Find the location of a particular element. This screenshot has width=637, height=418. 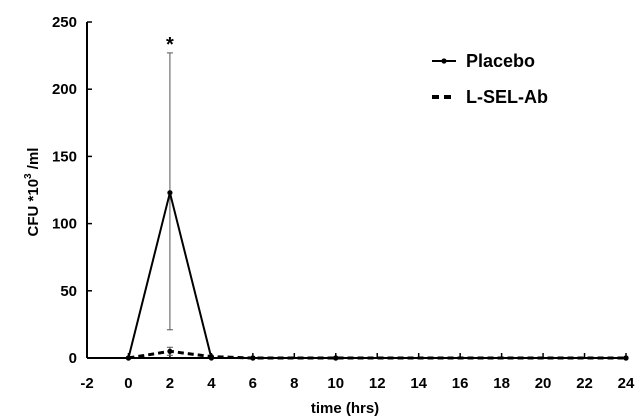

y-axis-ticks: 0 50 100 150 200 250 is located at coordinates (72, 190).